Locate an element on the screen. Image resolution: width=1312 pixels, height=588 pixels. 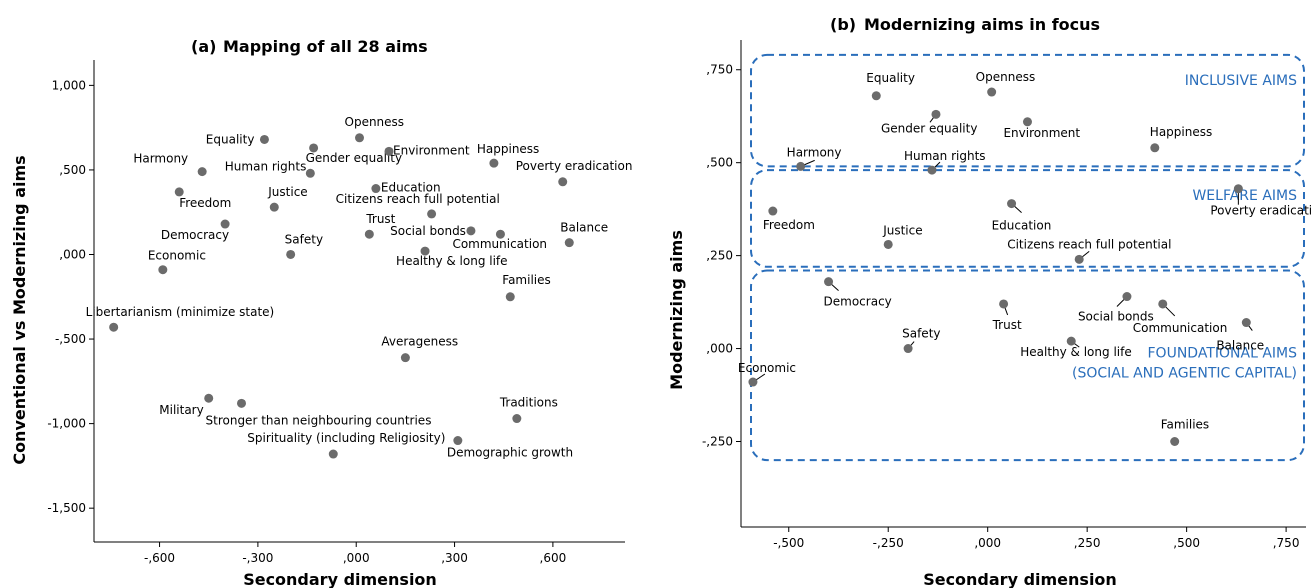
panel-b-label-justice: Justice is located at coordinates (902, 230).